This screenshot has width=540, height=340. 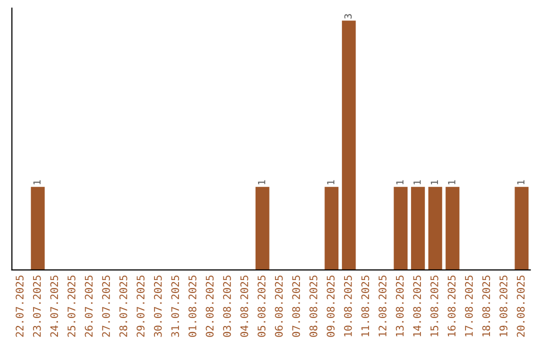 I want to click on x-tick-label: 05.08.2025, so click(x=262, y=306).